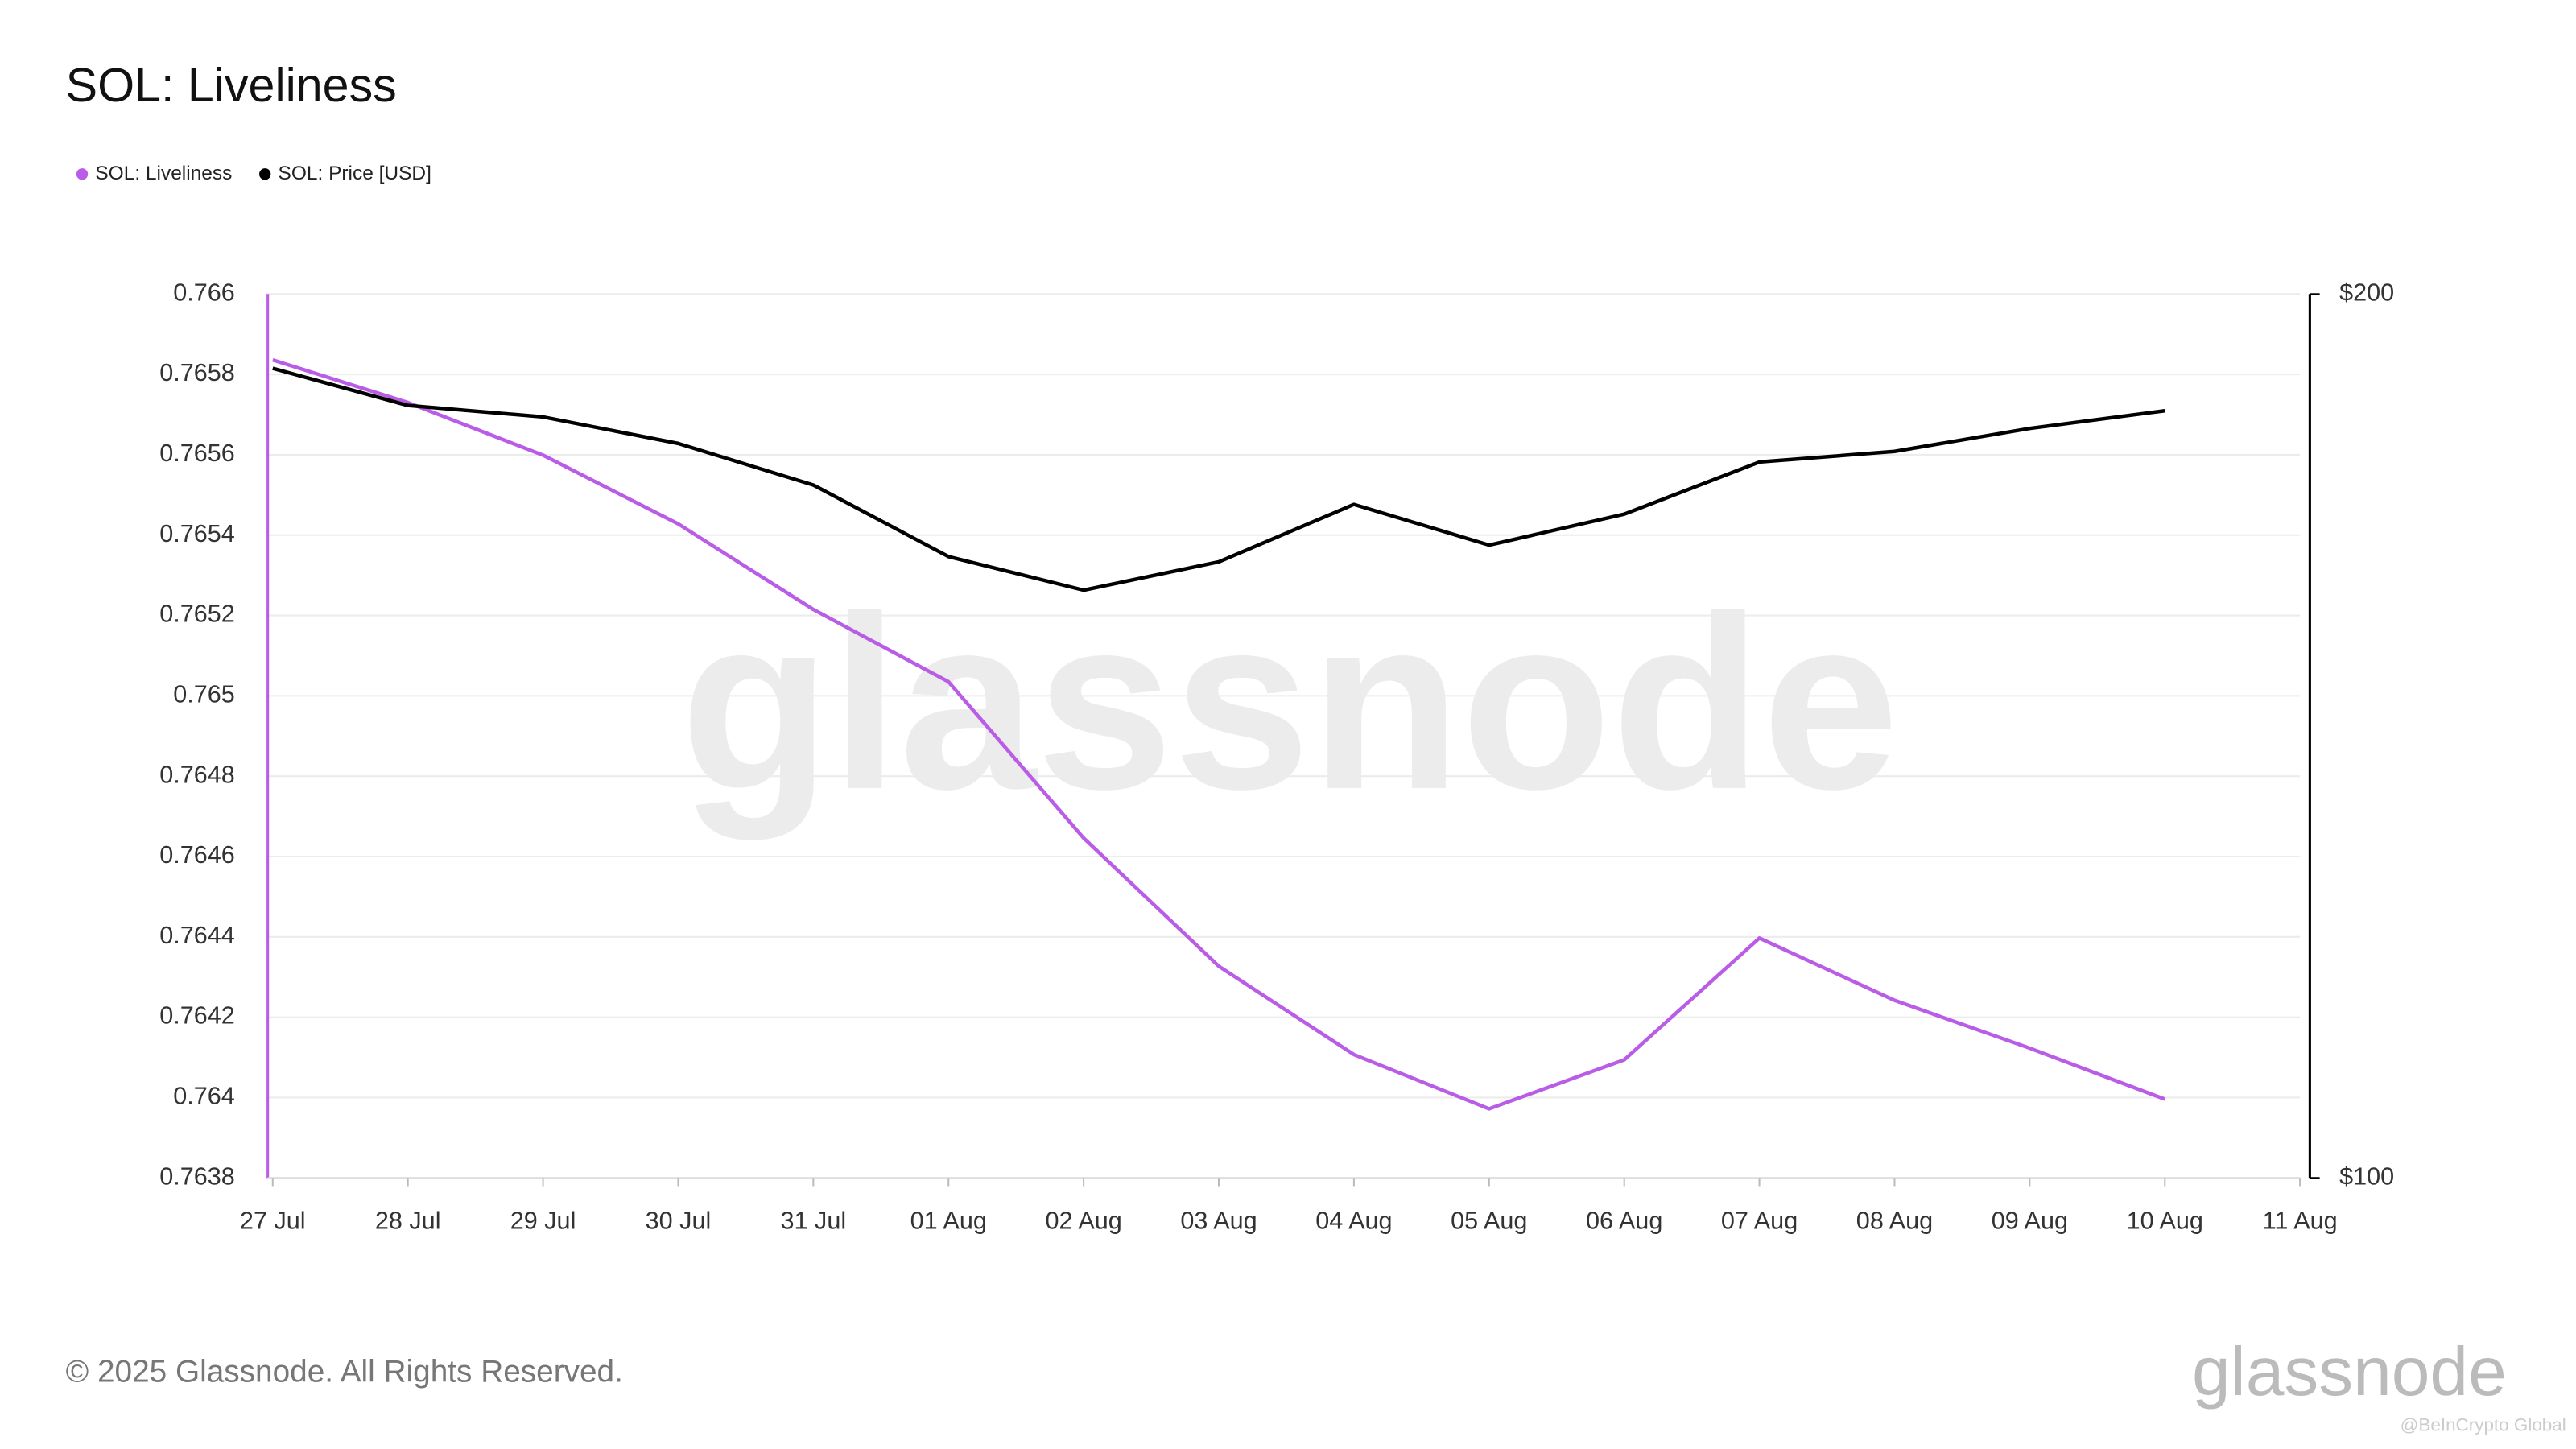  What do you see at coordinates (1218, 479) in the screenshot?
I see `data-line` at bounding box center [1218, 479].